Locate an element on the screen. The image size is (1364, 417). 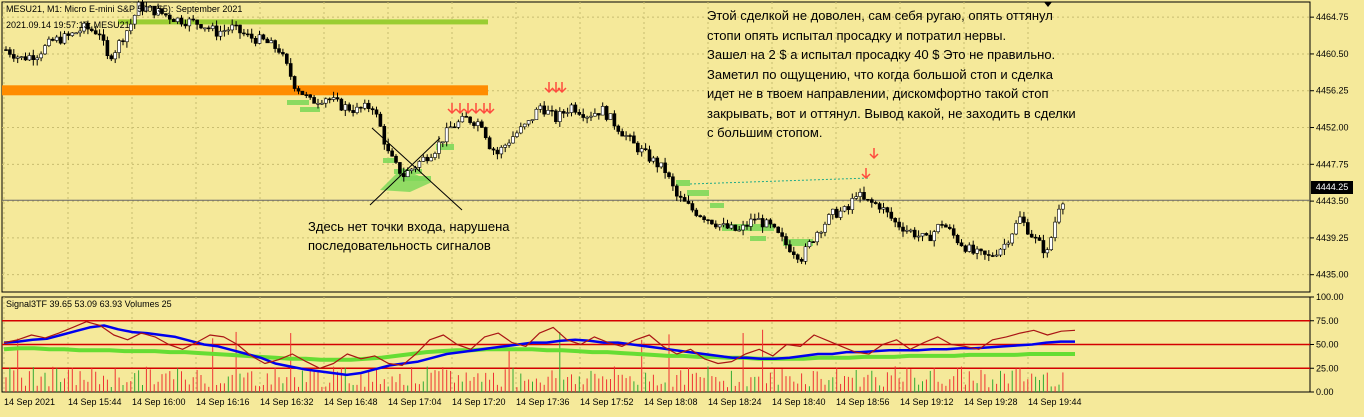
price-tick-label: 4447.75 is located at coordinates (1332, 164).